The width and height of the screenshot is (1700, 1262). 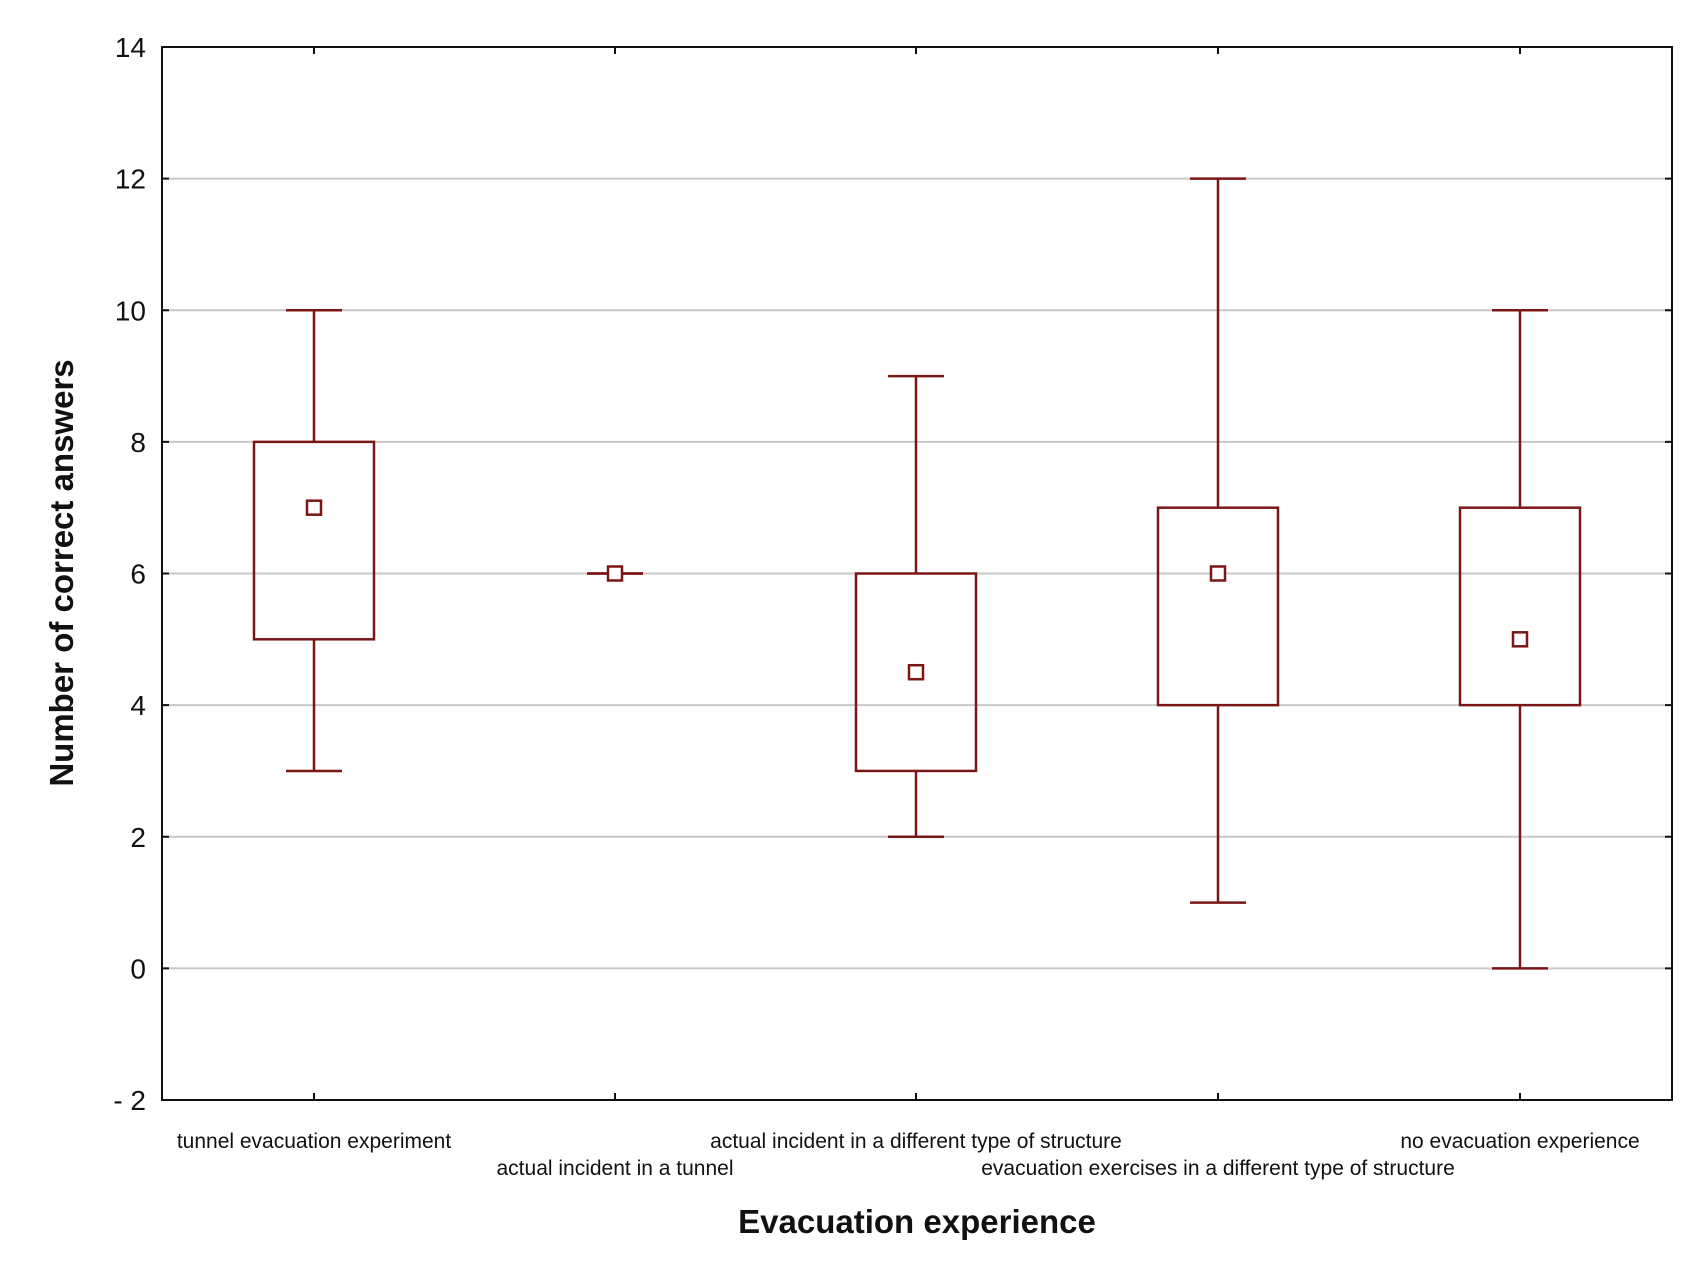 I want to click on x-category-label: tunnel evacuation experiment, so click(x=314, y=1141).